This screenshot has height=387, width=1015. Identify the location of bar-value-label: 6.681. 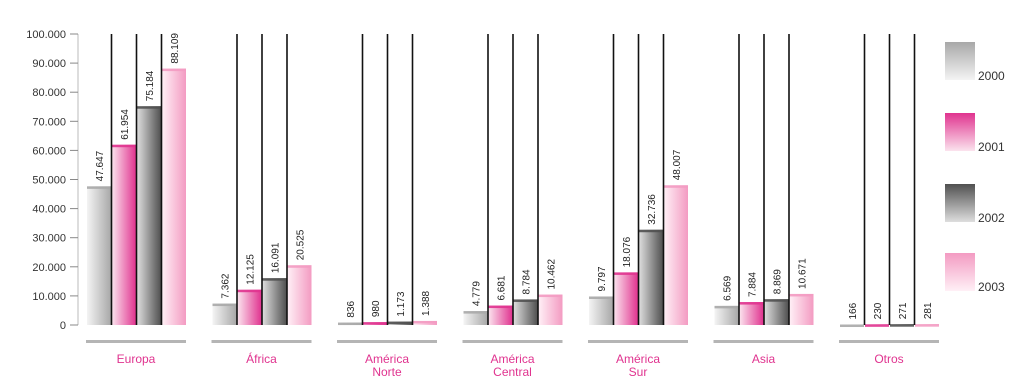
(502, 287).